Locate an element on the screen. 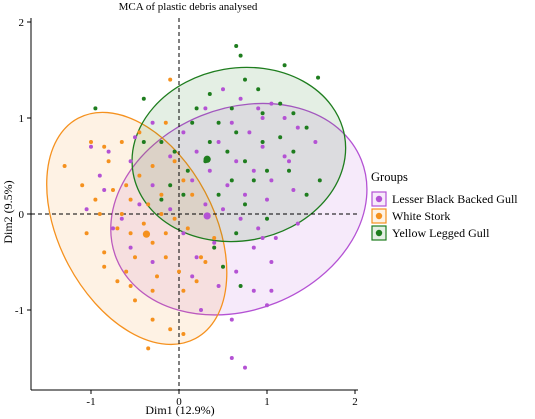 This screenshot has width=535, height=419. y-axis-label: Dim2 (9.5%) is located at coordinates (8, 211).